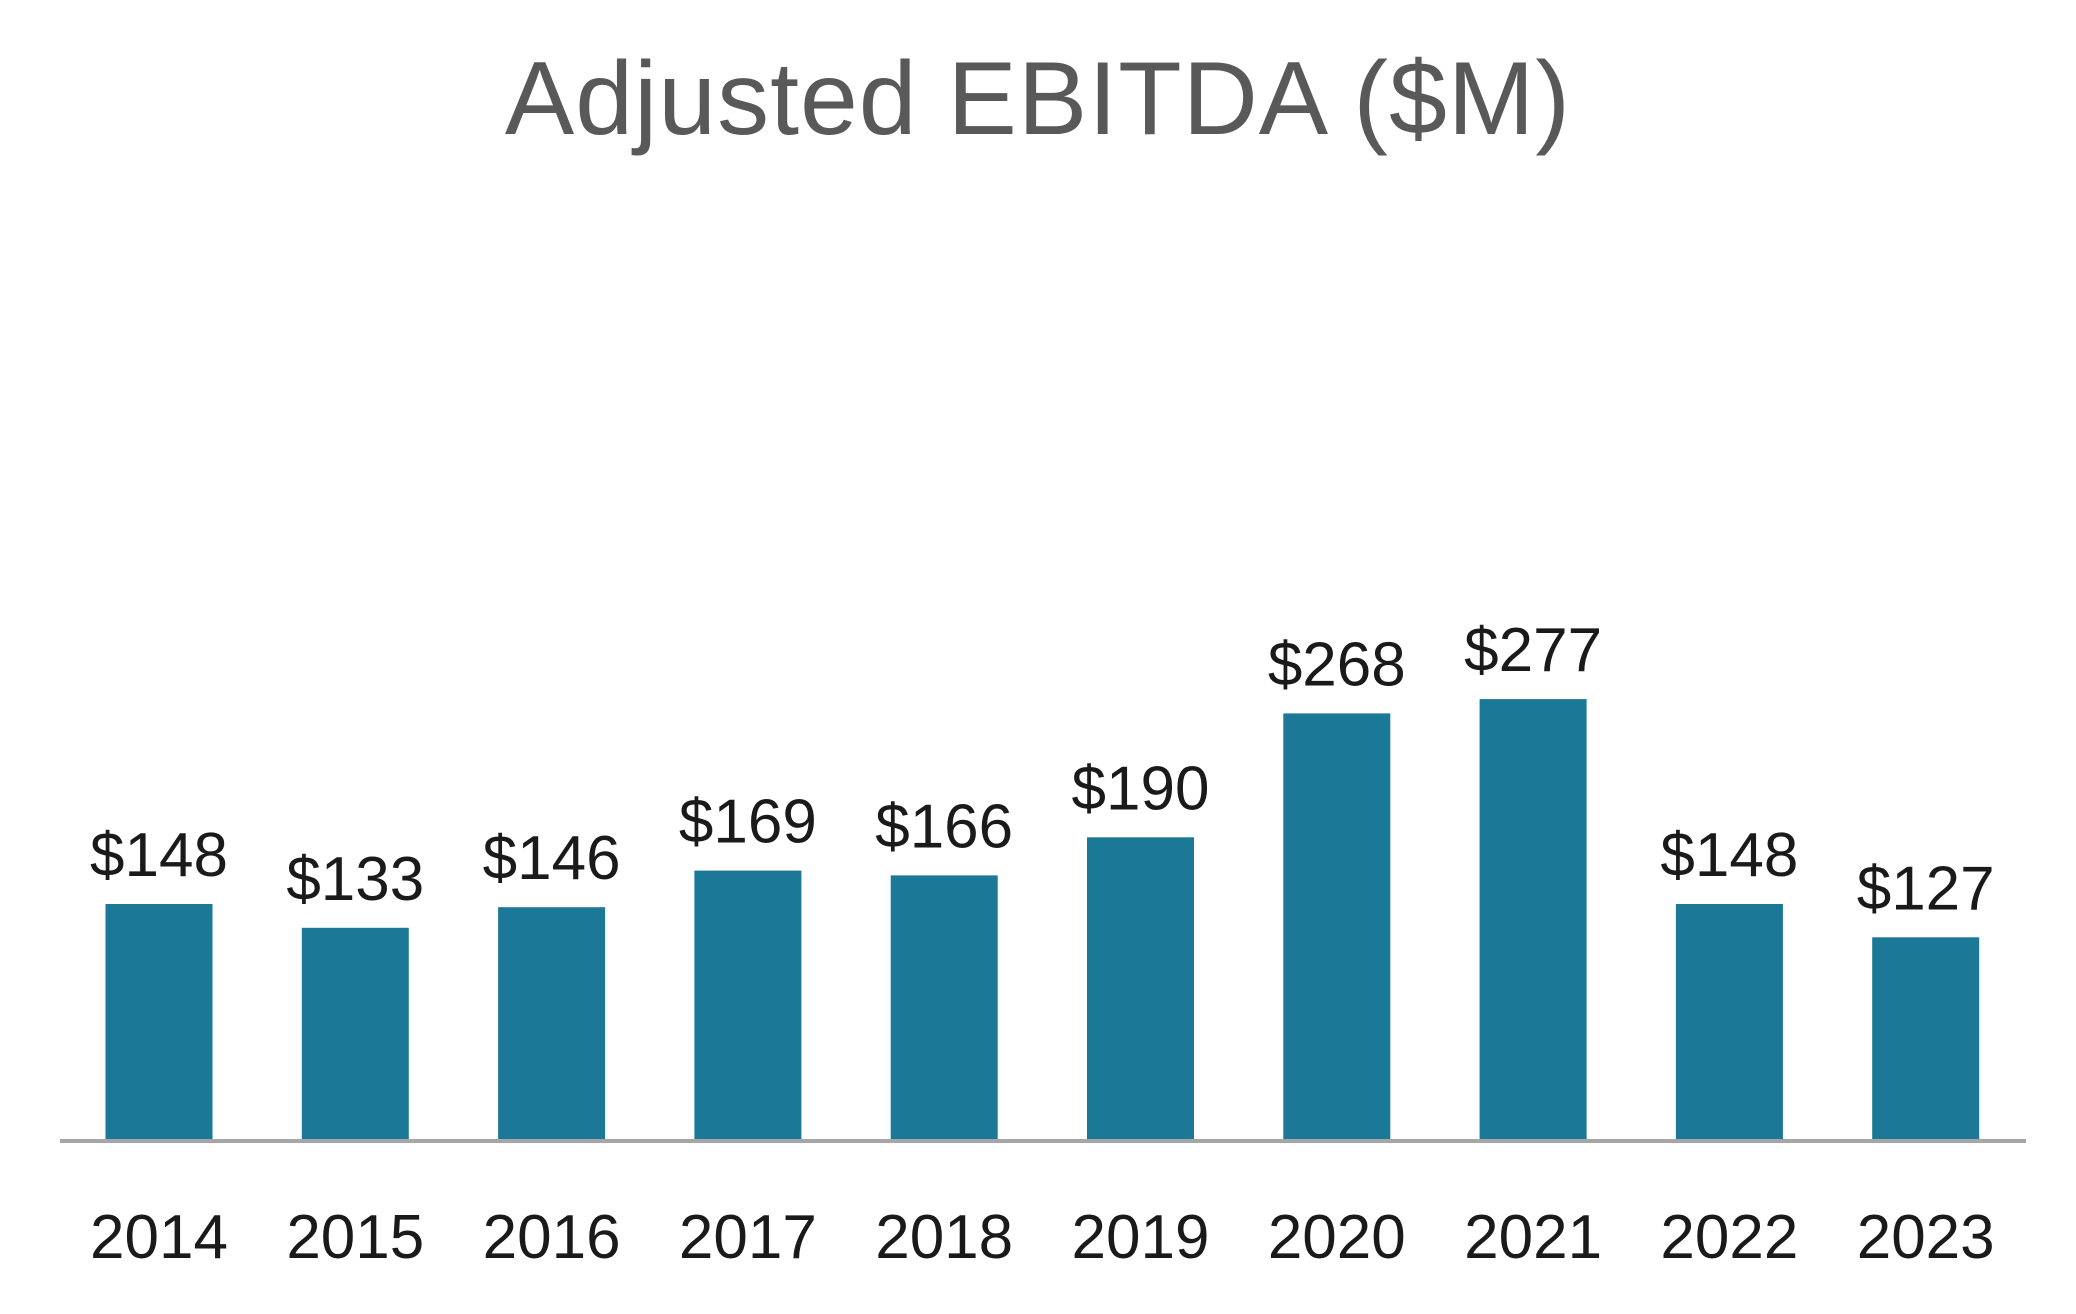  What do you see at coordinates (552, 1023) in the screenshot?
I see `bar-2016` at bounding box center [552, 1023].